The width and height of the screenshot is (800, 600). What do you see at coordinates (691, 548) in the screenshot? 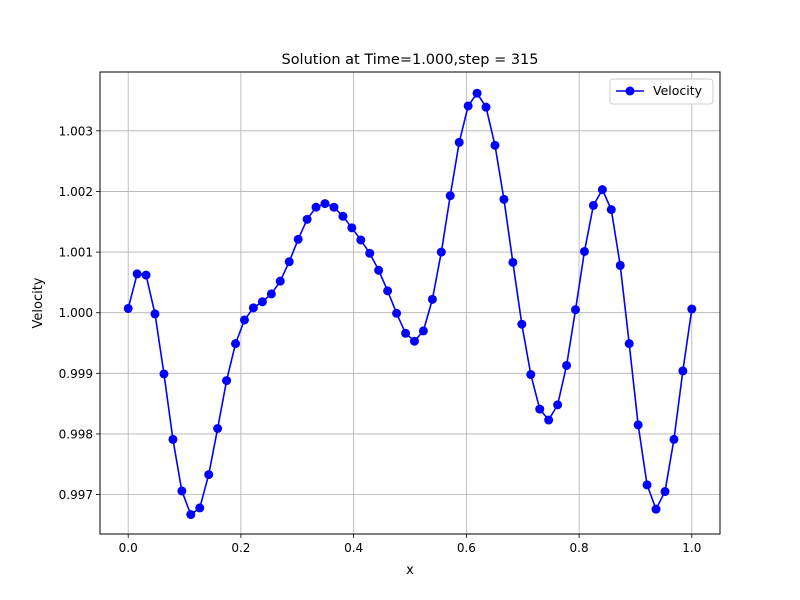
I see `x-tick-label: 1.0` at bounding box center [691, 548].